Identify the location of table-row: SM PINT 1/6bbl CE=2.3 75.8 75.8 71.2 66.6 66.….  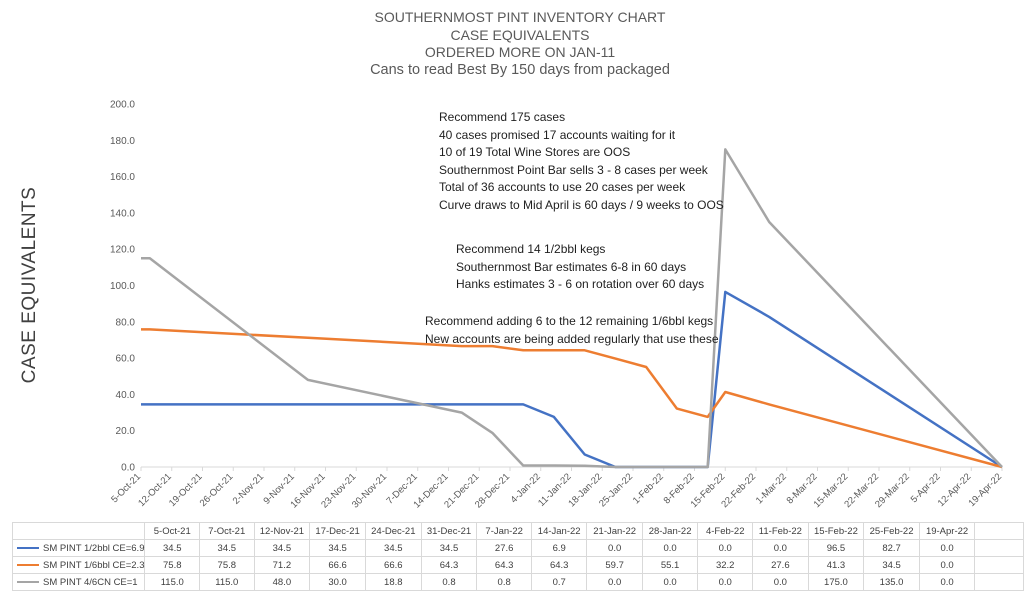
(517, 565).